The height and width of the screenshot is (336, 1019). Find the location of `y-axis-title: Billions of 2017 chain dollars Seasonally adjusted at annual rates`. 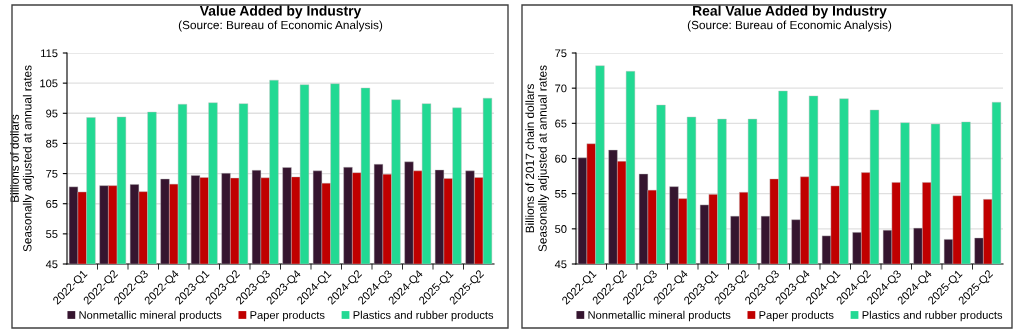

y-axis-title: Billions of 2017 chain dollars Seasonally adjusted at annual rates is located at coordinates (537, 158).